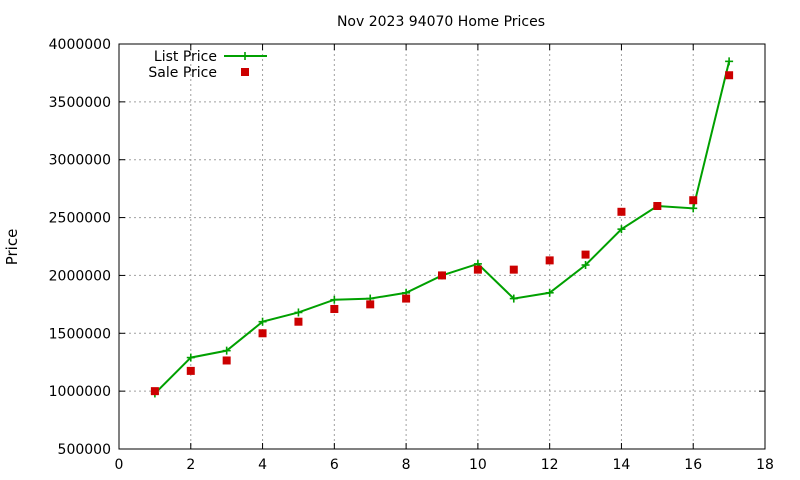 The width and height of the screenshot is (800, 480). What do you see at coordinates (334, 465) in the screenshot?
I see `x-tick-label: 6` at bounding box center [334, 465].